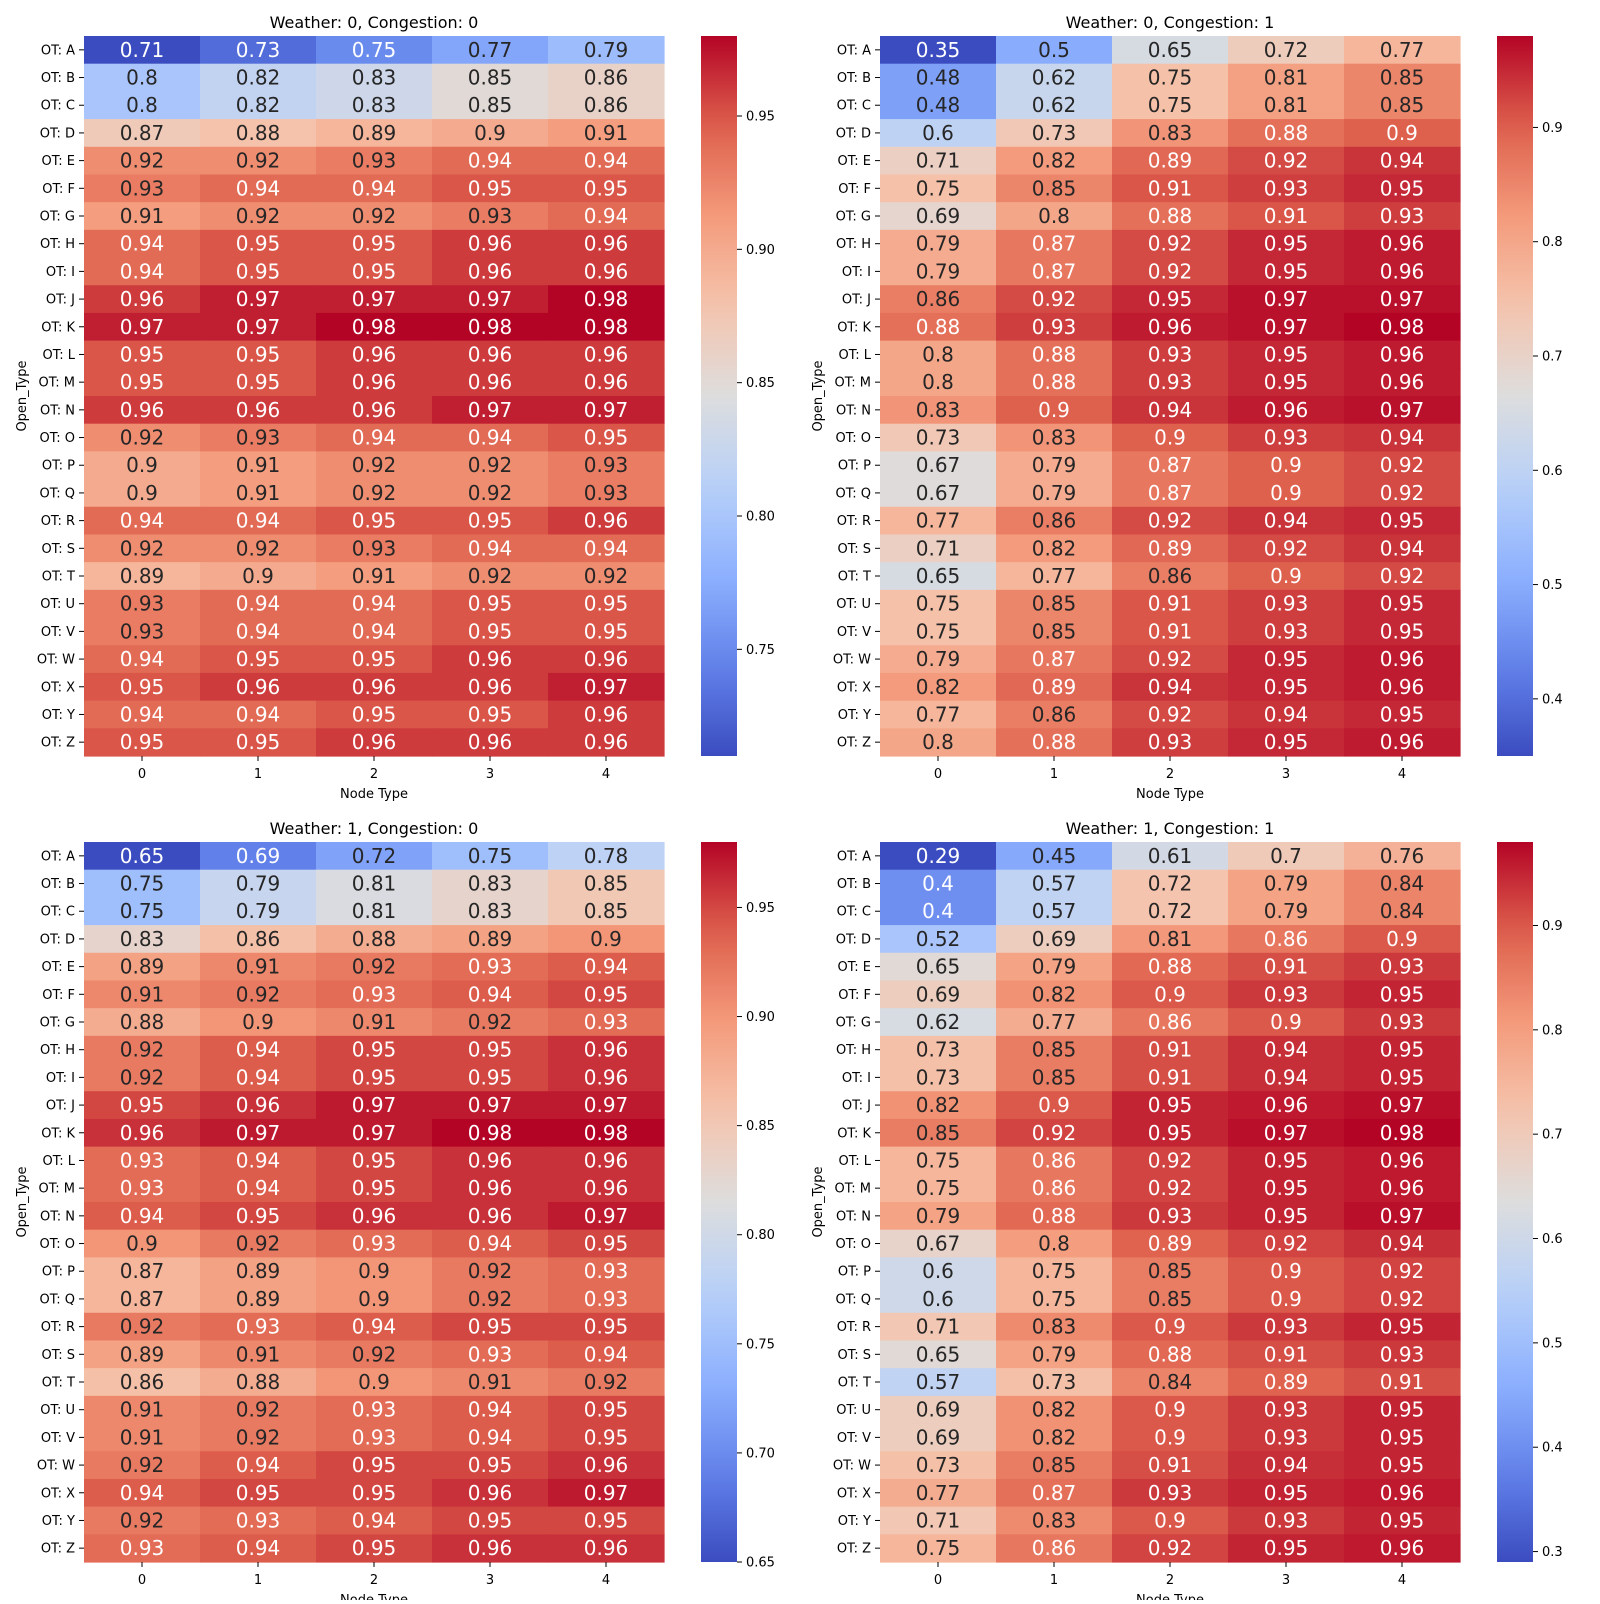  Describe the element at coordinates (760, 1563) in the screenshot. I see `colorbar-tick-label: 0.65` at that location.